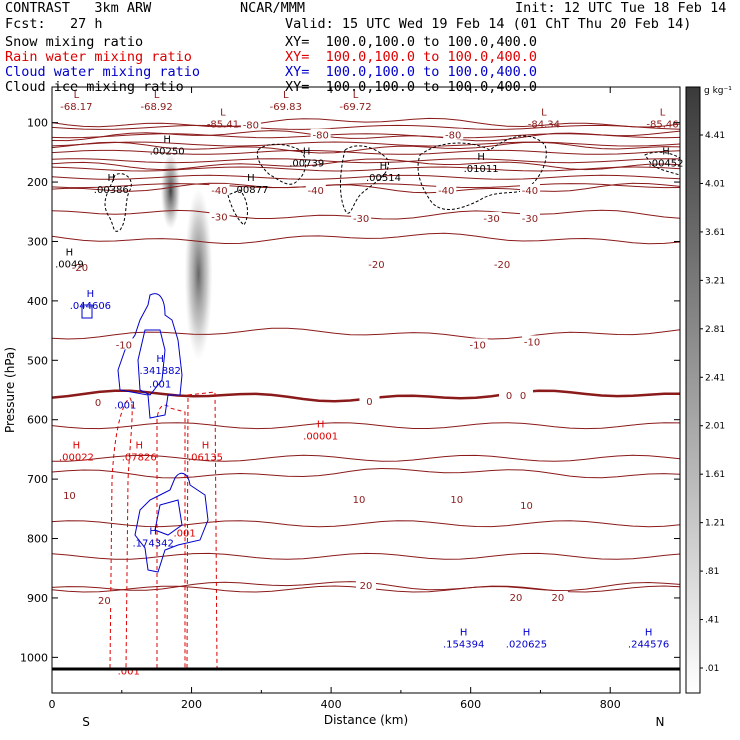 The image size is (740, 740). What do you see at coordinates (660, 722) in the screenshot?
I see `x-end-label-north: N` at bounding box center [660, 722].